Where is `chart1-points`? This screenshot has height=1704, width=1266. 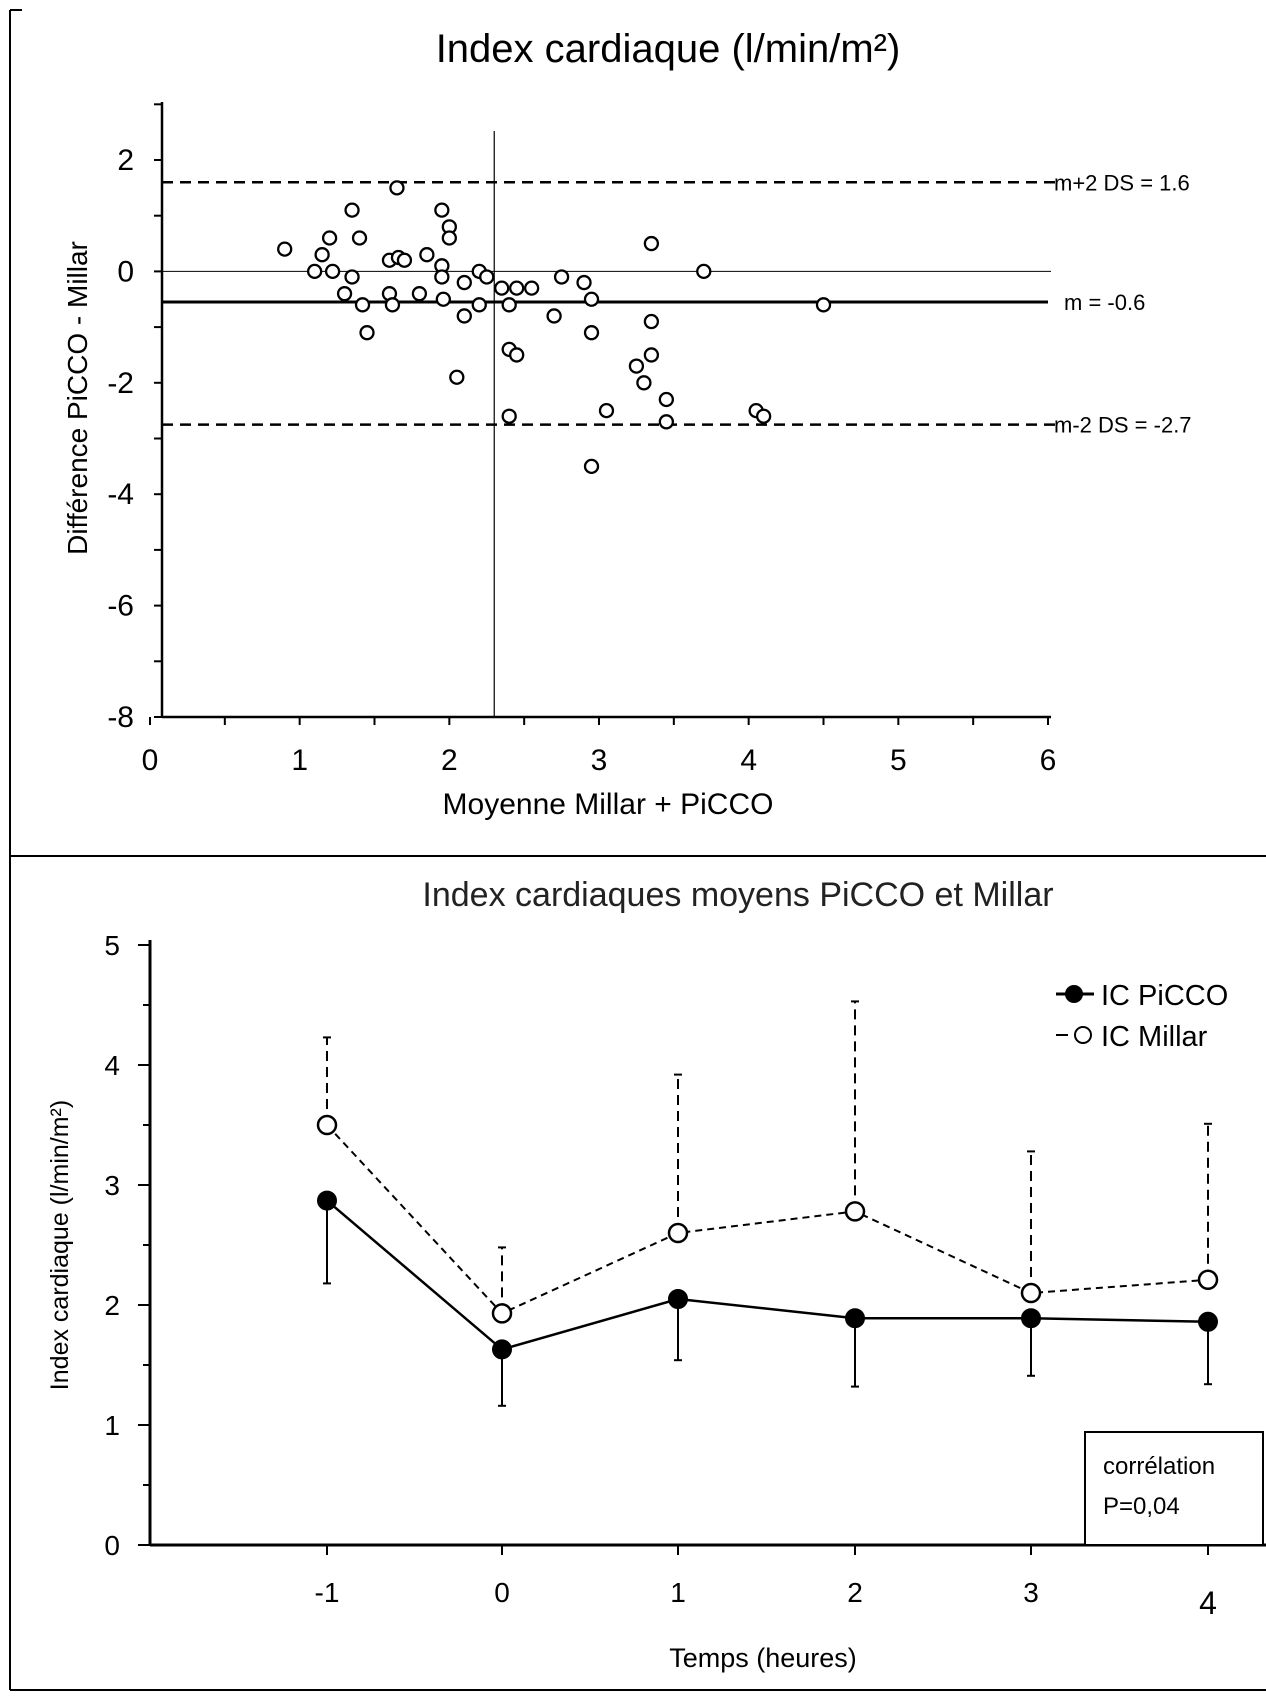 chart1-points is located at coordinates (554, 327).